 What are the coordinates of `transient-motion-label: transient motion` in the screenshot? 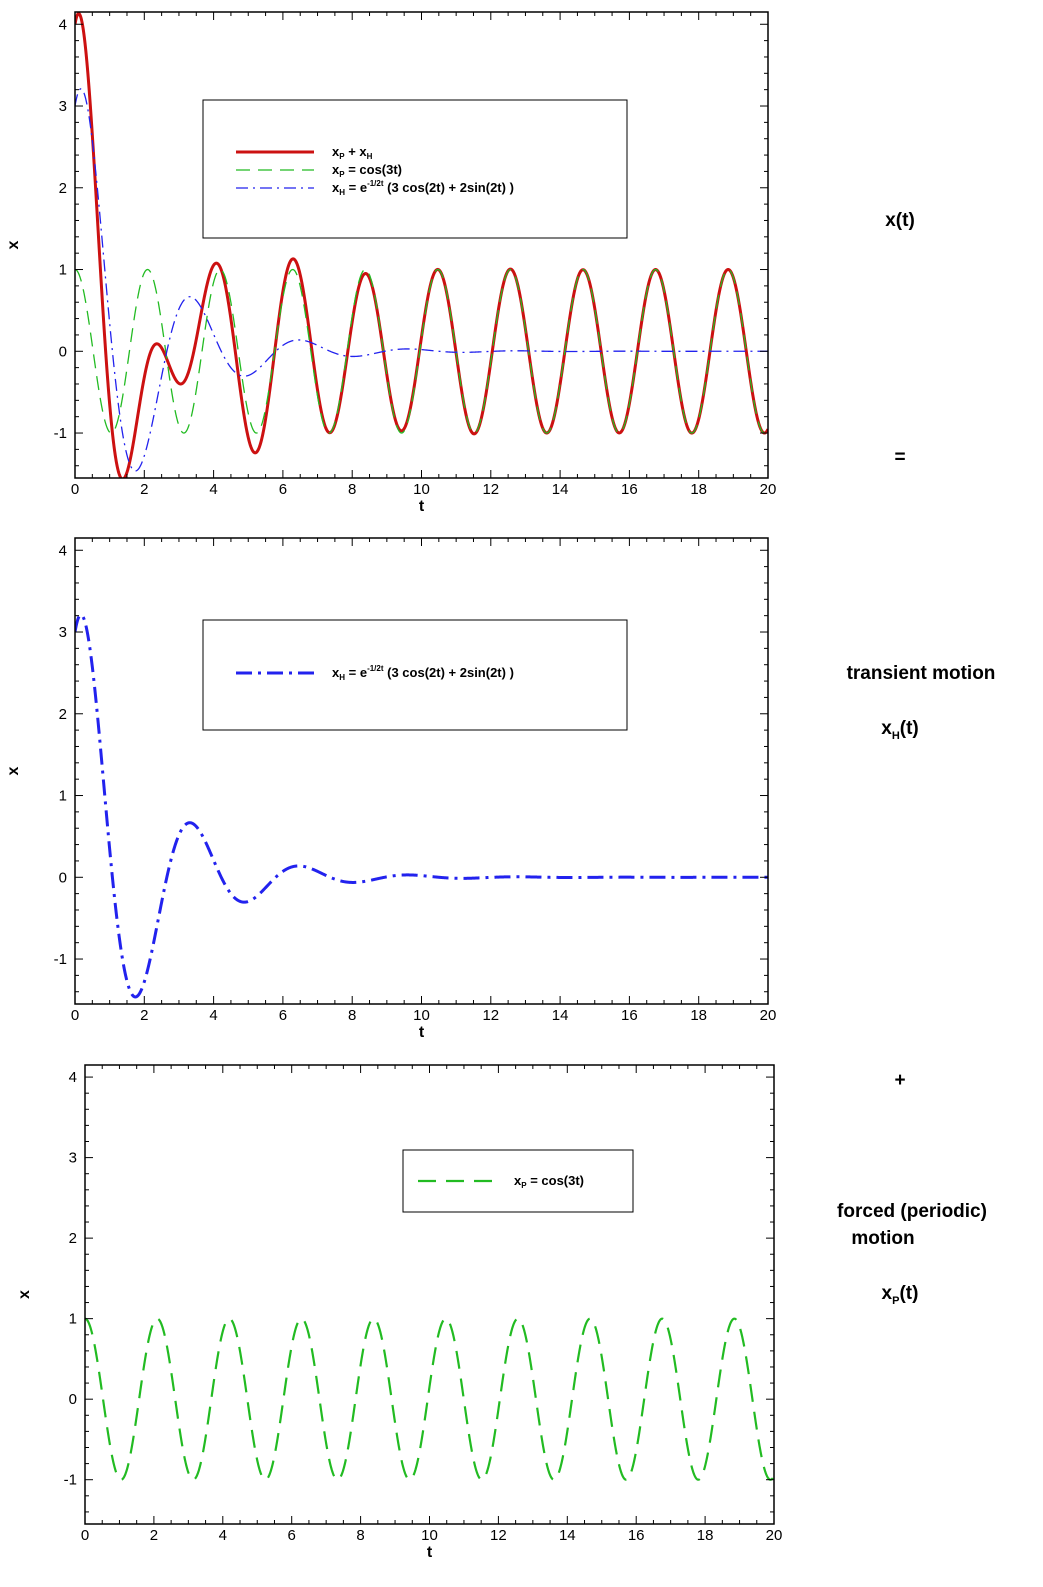 It's located at (921, 673).